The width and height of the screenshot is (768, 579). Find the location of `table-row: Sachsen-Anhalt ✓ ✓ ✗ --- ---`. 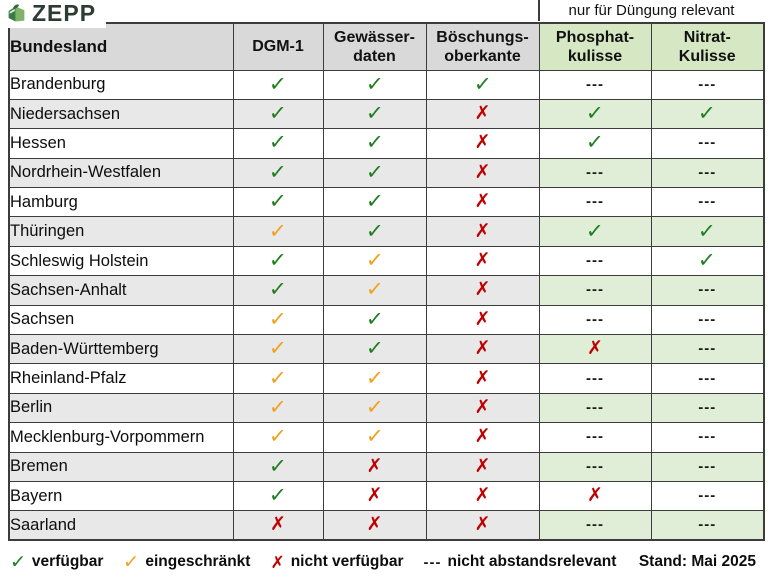

table-row: Sachsen-Anhalt ✓ ✓ ✗ --- --- is located at coordinates (386, 290).